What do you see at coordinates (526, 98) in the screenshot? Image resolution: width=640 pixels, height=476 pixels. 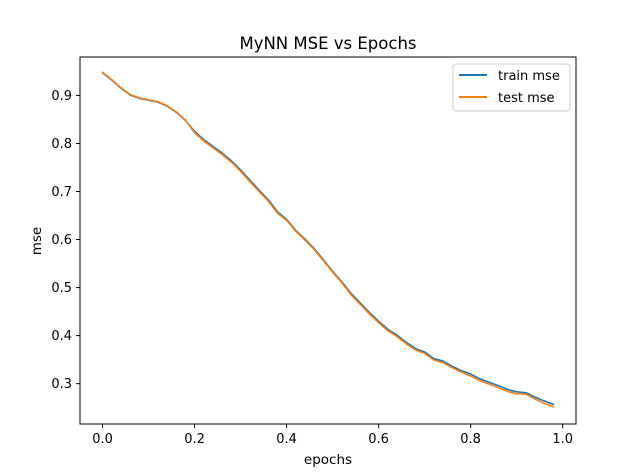 I see `legend-label-test: test mse` at bounding box center [526, 98].